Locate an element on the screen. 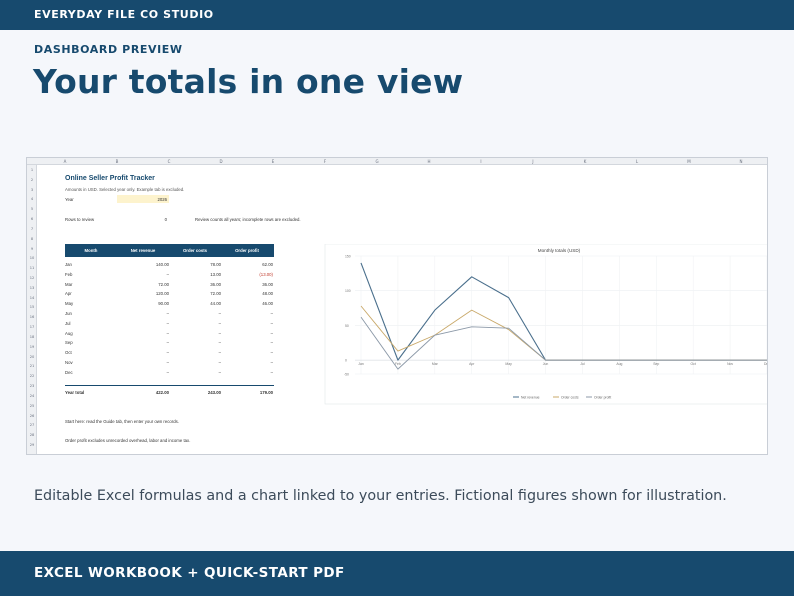  row-header-8: 8 is located at coordinates (32, 238).